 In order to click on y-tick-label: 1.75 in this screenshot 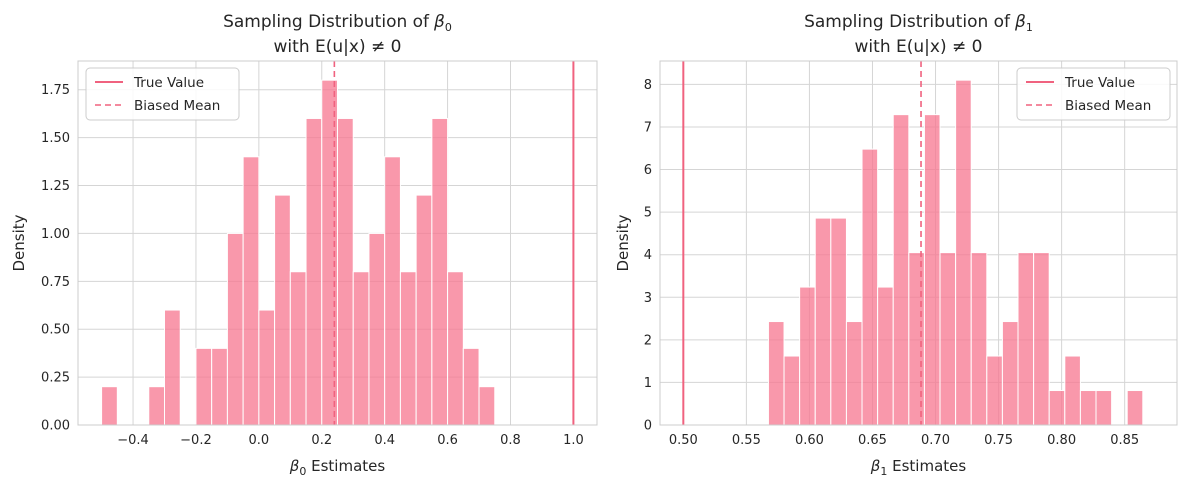, I will do `click(55, 90)`.